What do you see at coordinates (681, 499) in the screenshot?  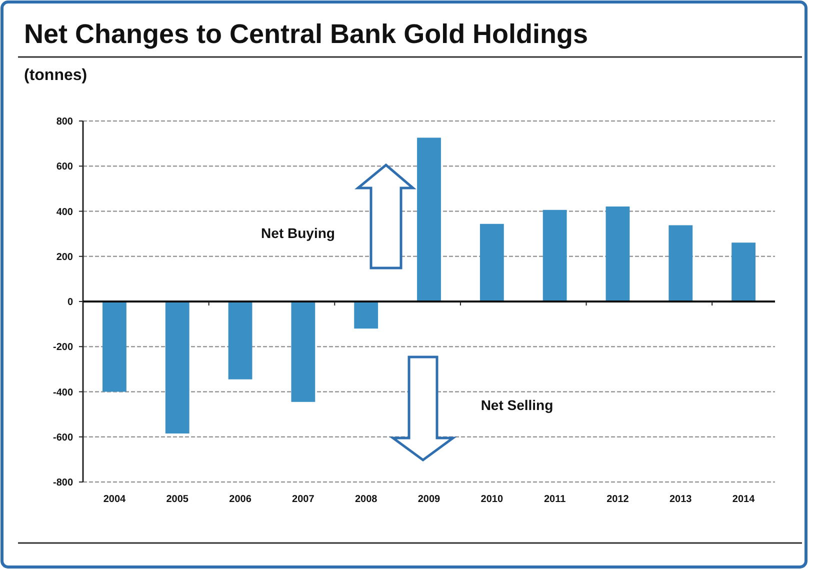 I see `x-tick-label: 2013` at bounding box center [681, 499].